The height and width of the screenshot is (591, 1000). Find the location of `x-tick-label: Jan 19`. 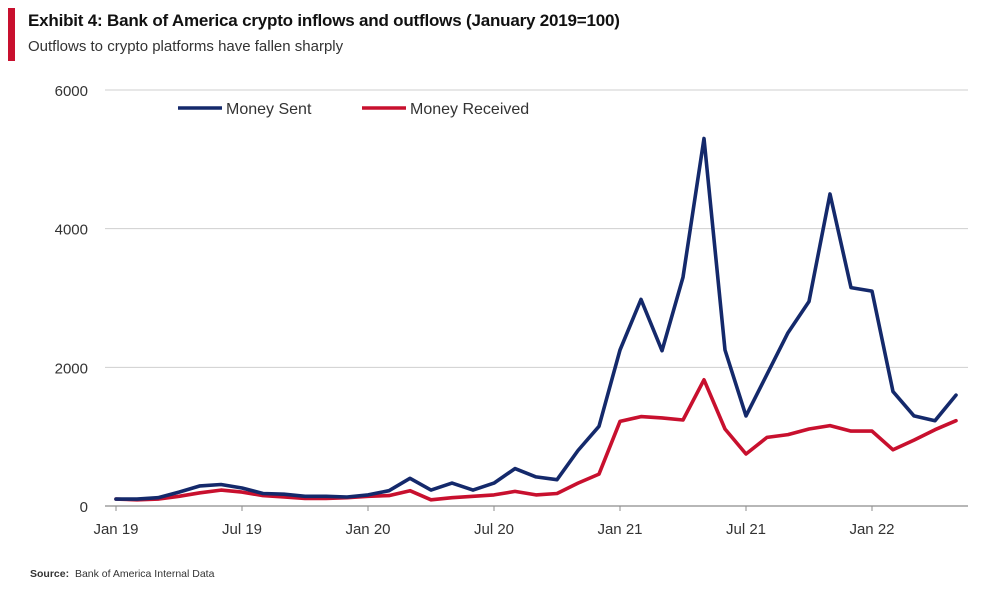

x-tick-label: Jan 19 is located at coordinates (115, 529).